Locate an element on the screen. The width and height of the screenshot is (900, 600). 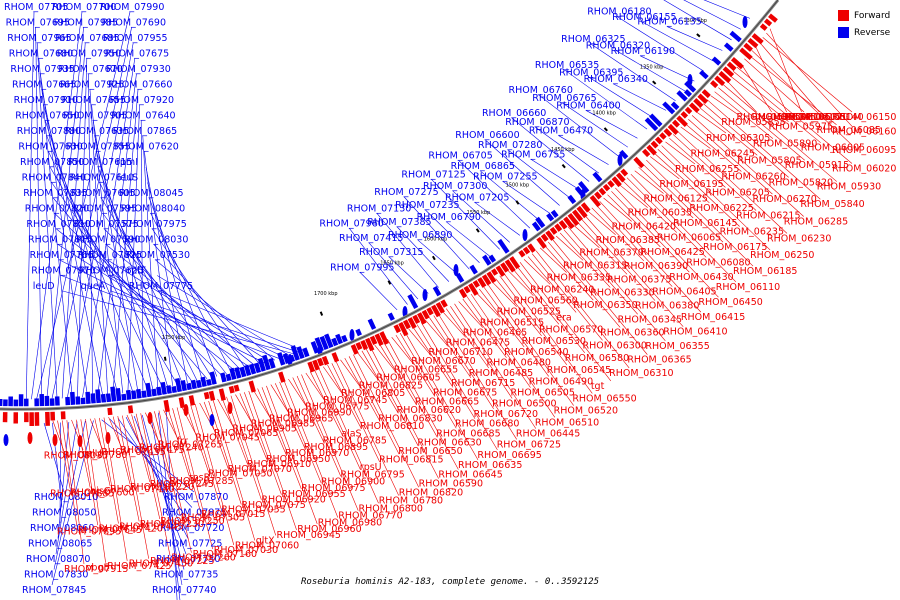
forward-gene-label: RHOM_06445 is located at coordinates (548, 434).